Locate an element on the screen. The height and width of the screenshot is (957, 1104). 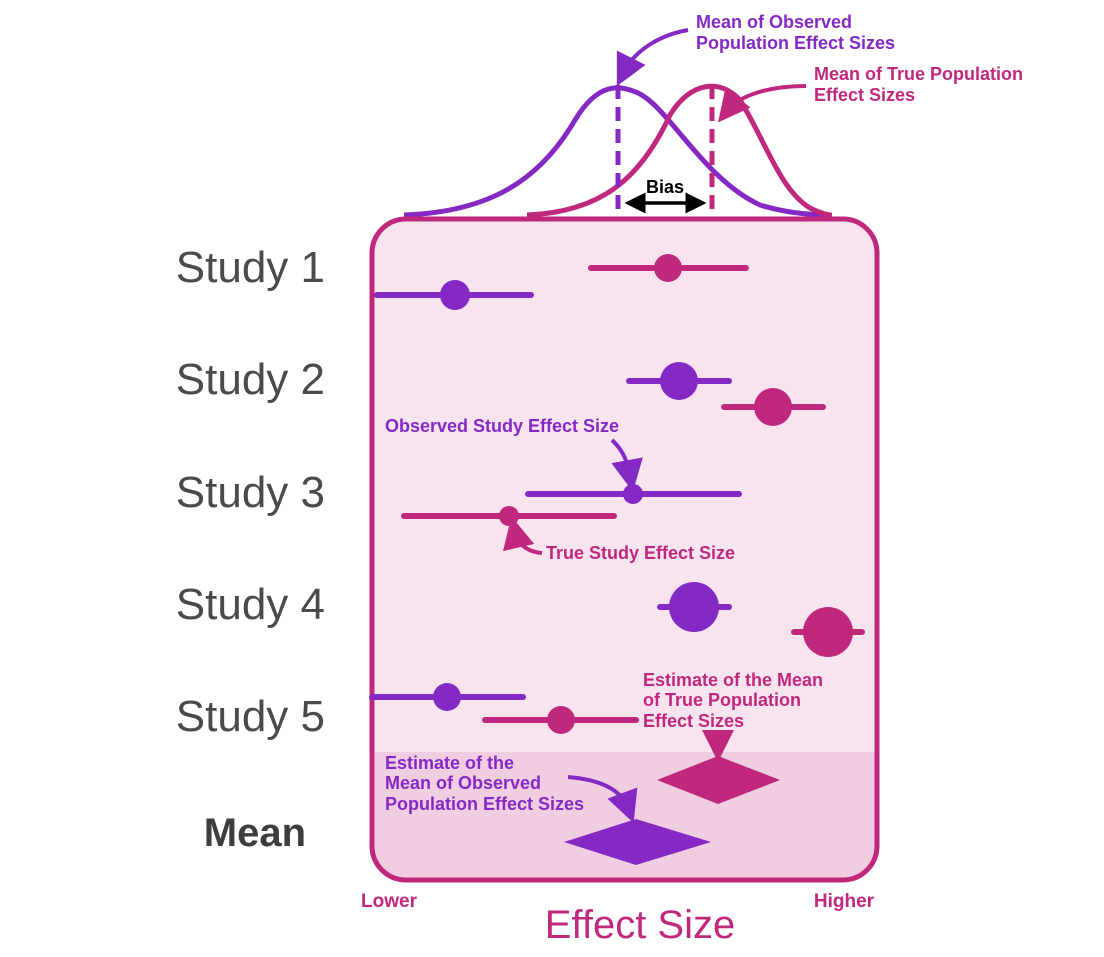
study-label-4: Study 4 is located at coordinates (250, 604).